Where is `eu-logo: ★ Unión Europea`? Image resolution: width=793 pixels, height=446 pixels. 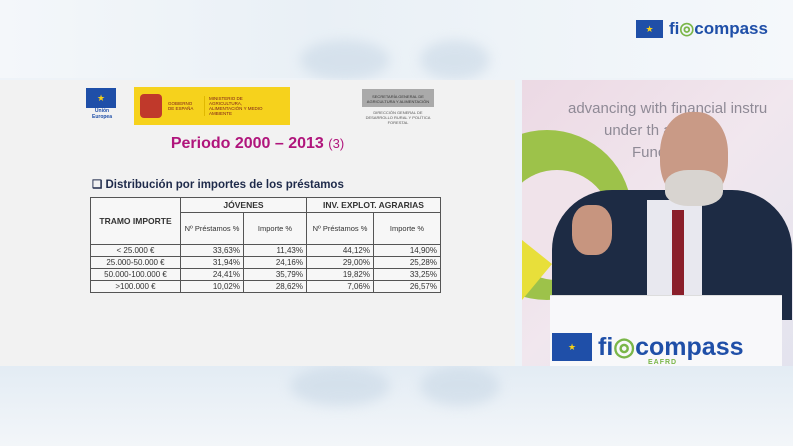
eu-logo: ★ Unión Europea is located at coordinates (102, 104).